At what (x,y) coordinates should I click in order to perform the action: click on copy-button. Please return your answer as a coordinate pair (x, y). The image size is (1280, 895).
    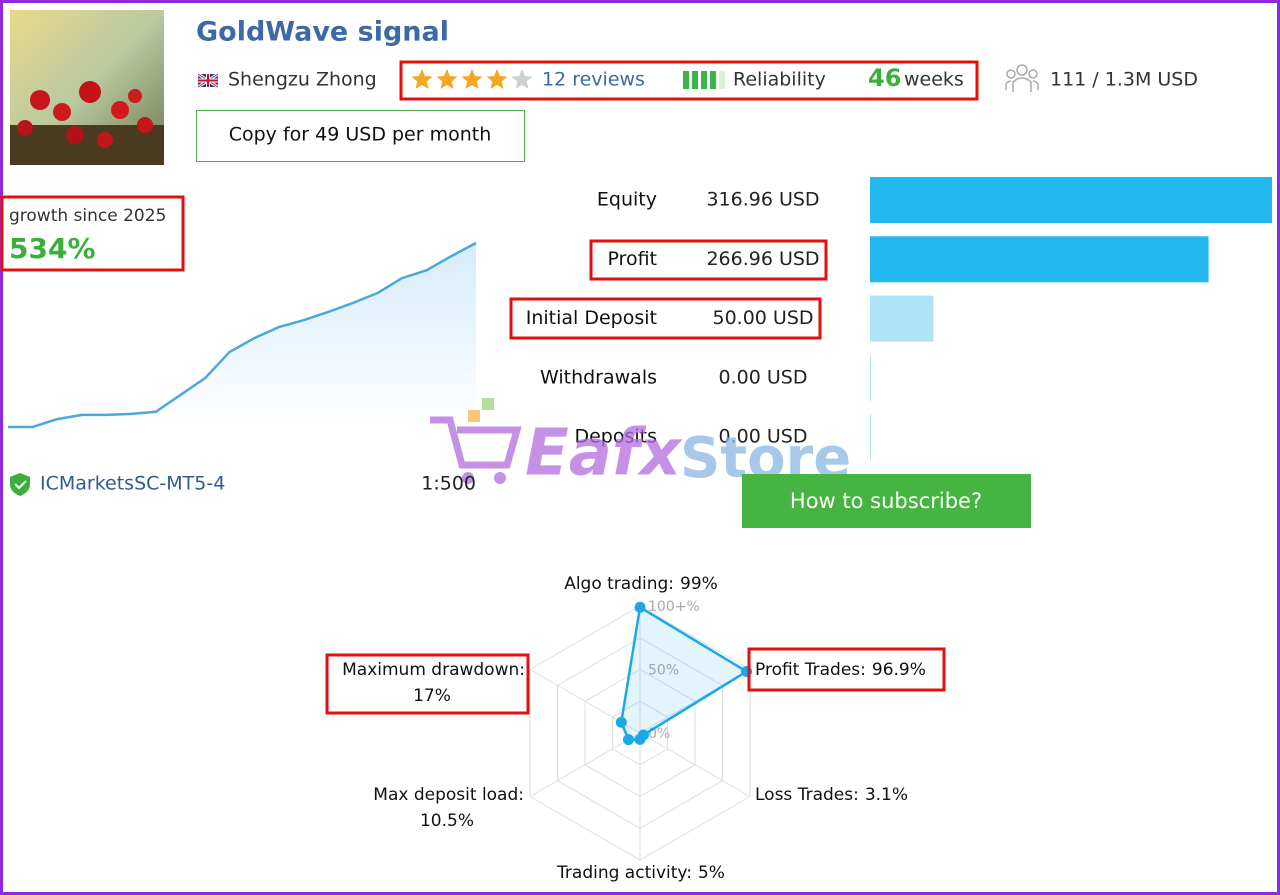
    Looking at the image, I should click on (360, 136).